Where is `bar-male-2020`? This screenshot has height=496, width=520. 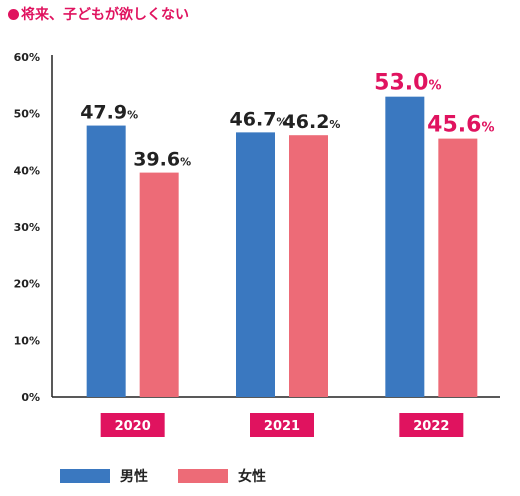
bar-male-2020 is located at coordinates (106, 261).